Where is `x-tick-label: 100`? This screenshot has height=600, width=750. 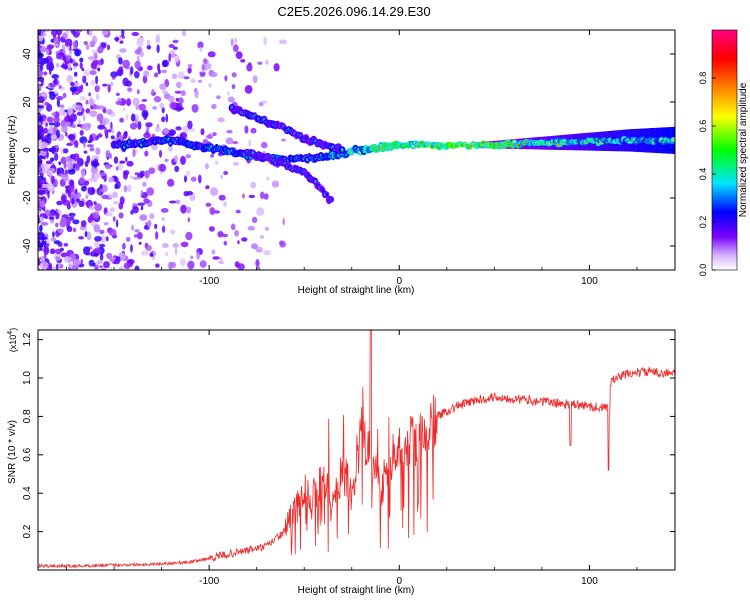 x-tick-label: 100 is located at coordinates (589, 281).